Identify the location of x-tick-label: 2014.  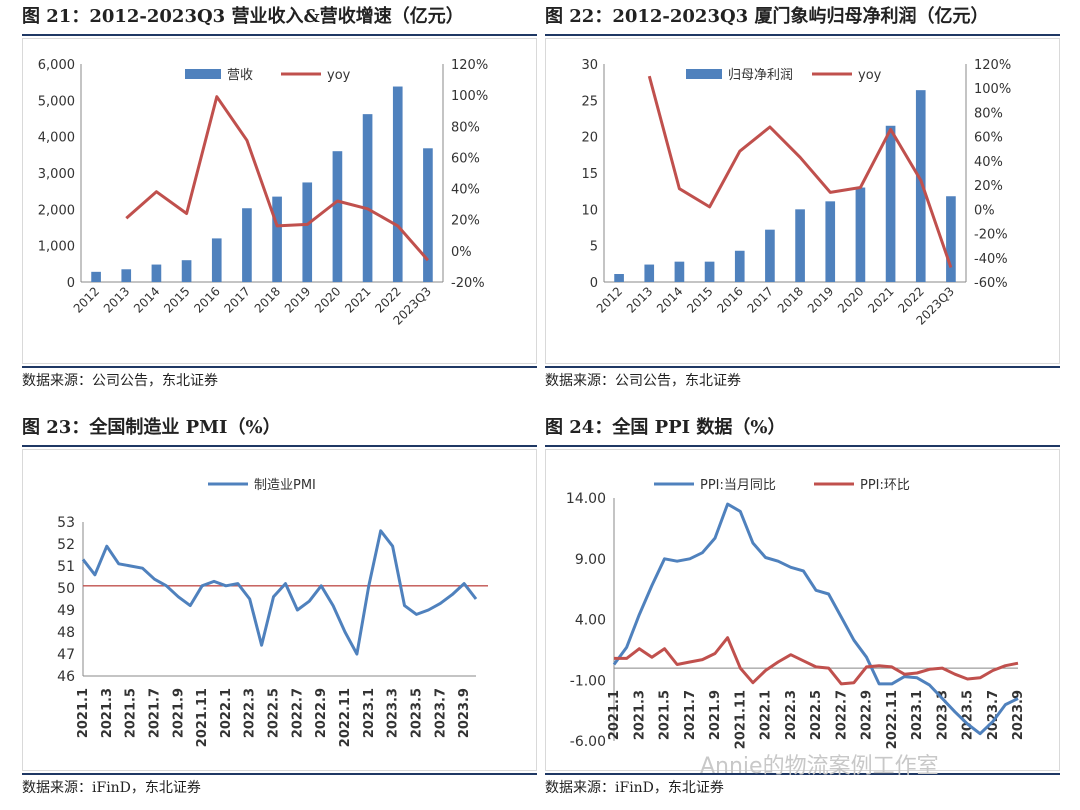
(146, 299).